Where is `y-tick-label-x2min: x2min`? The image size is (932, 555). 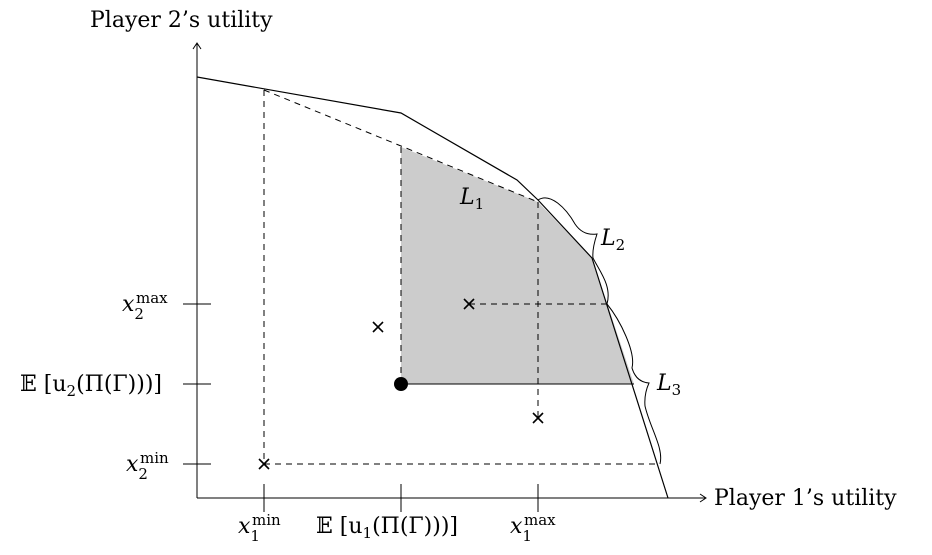
y-tick-label-x2min: x2min is located at coordinates (147, 466).